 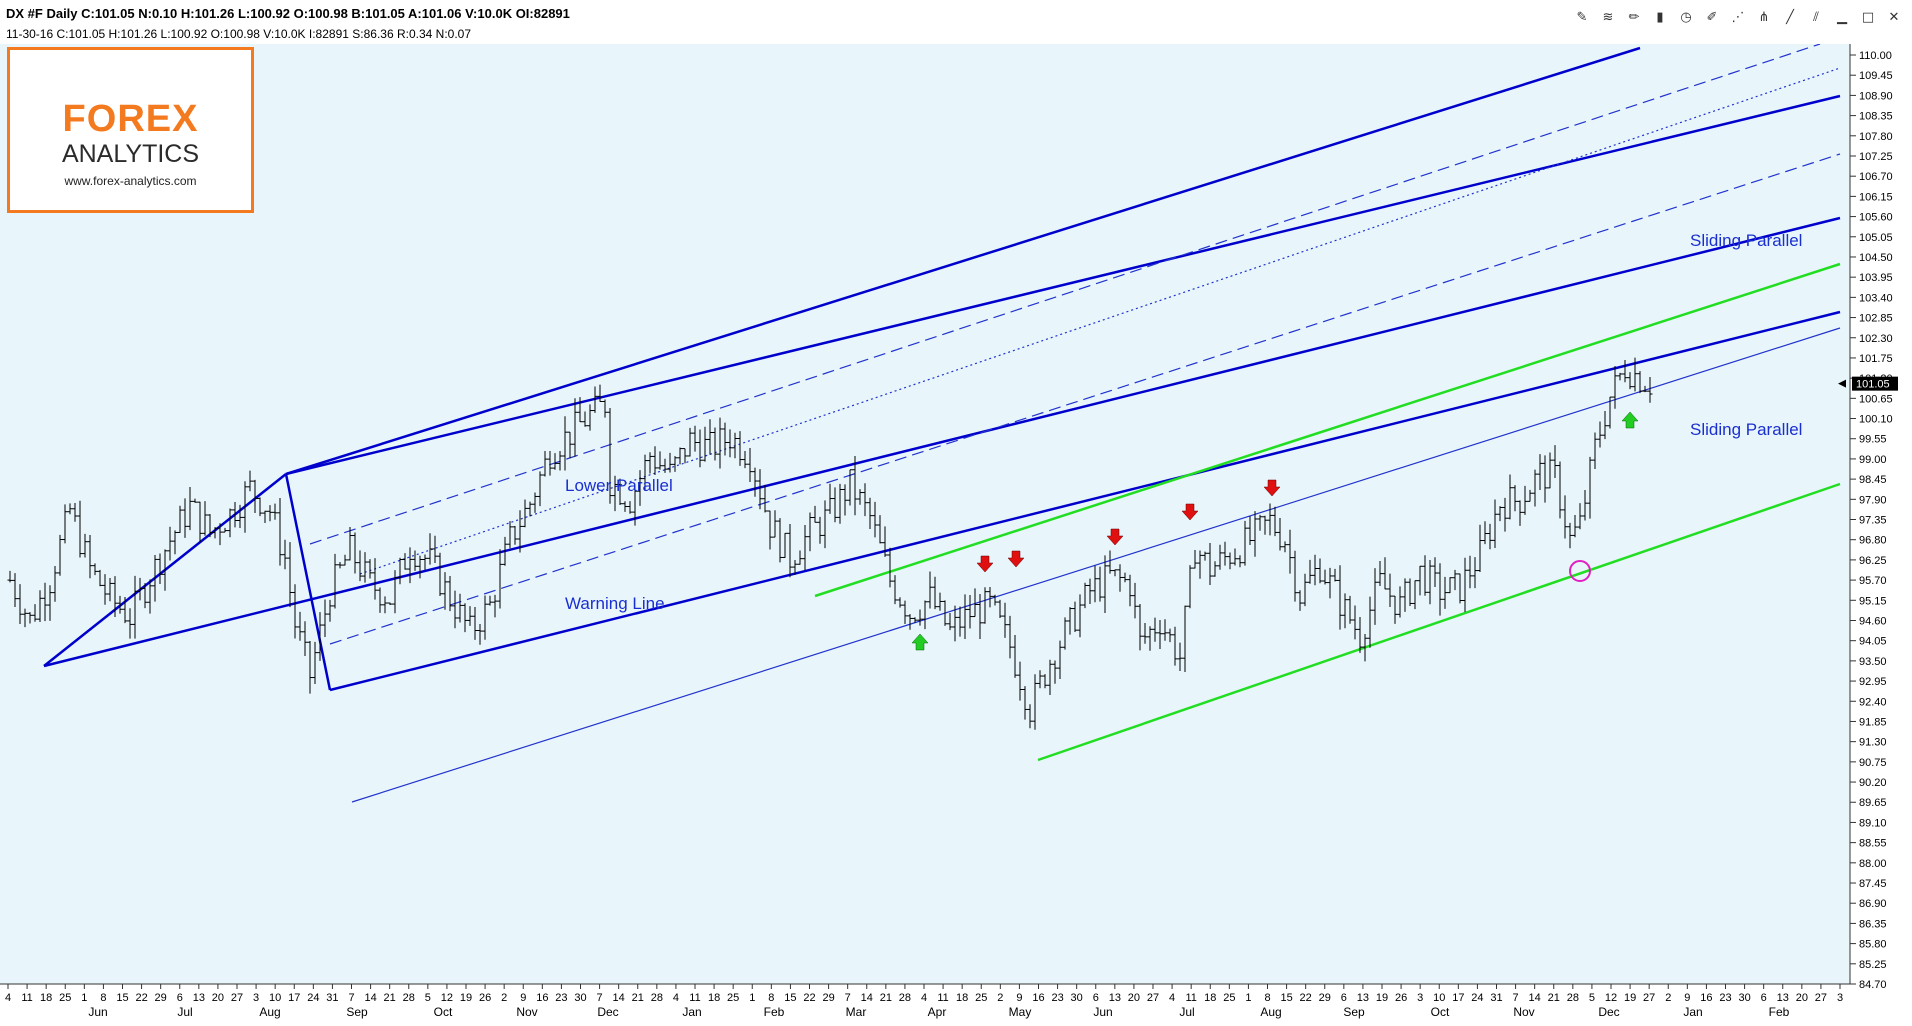 I want to click on y-tick-label: 93.50, so click(x=1873, y=662).